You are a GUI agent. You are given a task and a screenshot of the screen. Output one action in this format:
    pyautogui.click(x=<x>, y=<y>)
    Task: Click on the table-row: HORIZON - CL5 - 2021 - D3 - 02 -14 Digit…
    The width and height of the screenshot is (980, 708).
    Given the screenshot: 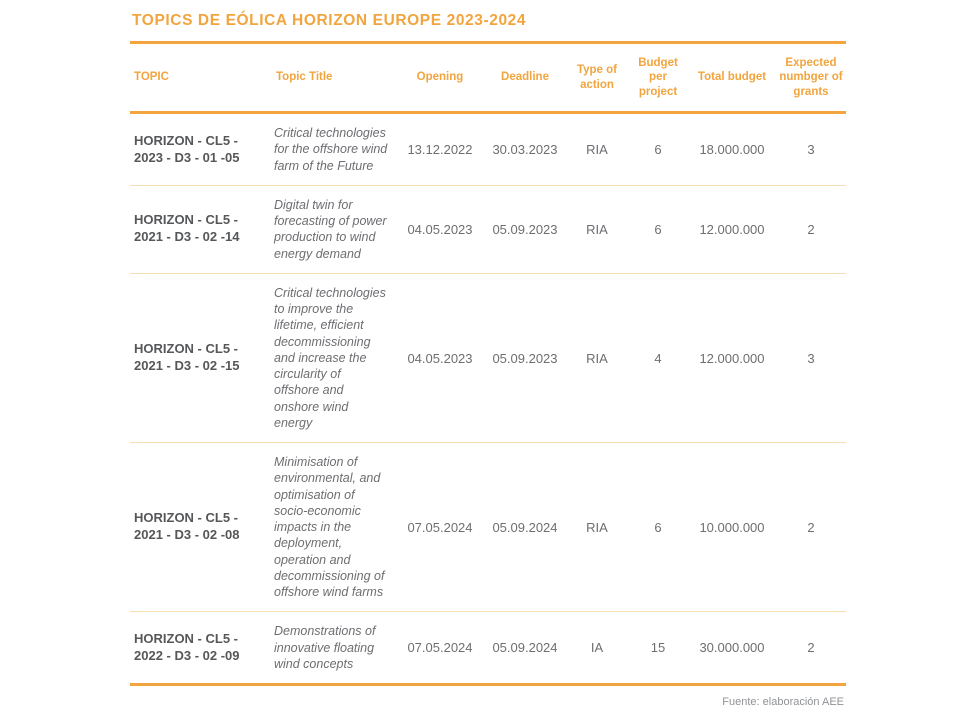 What is the action you would take?
    pyautogui.click(x=488, y=229)
    